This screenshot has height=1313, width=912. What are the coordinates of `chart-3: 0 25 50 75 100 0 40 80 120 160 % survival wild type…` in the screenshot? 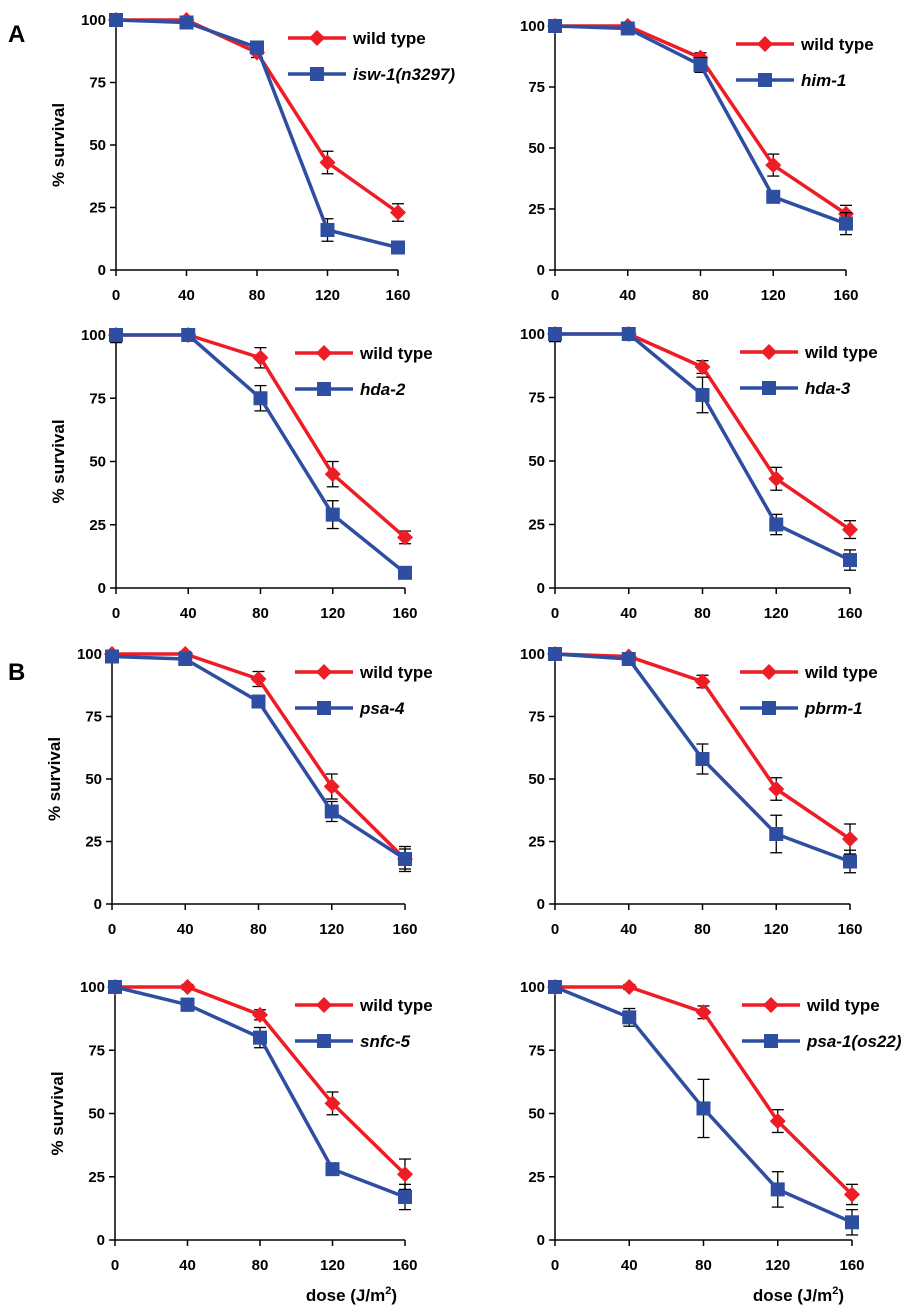 It's located at (241, 474).